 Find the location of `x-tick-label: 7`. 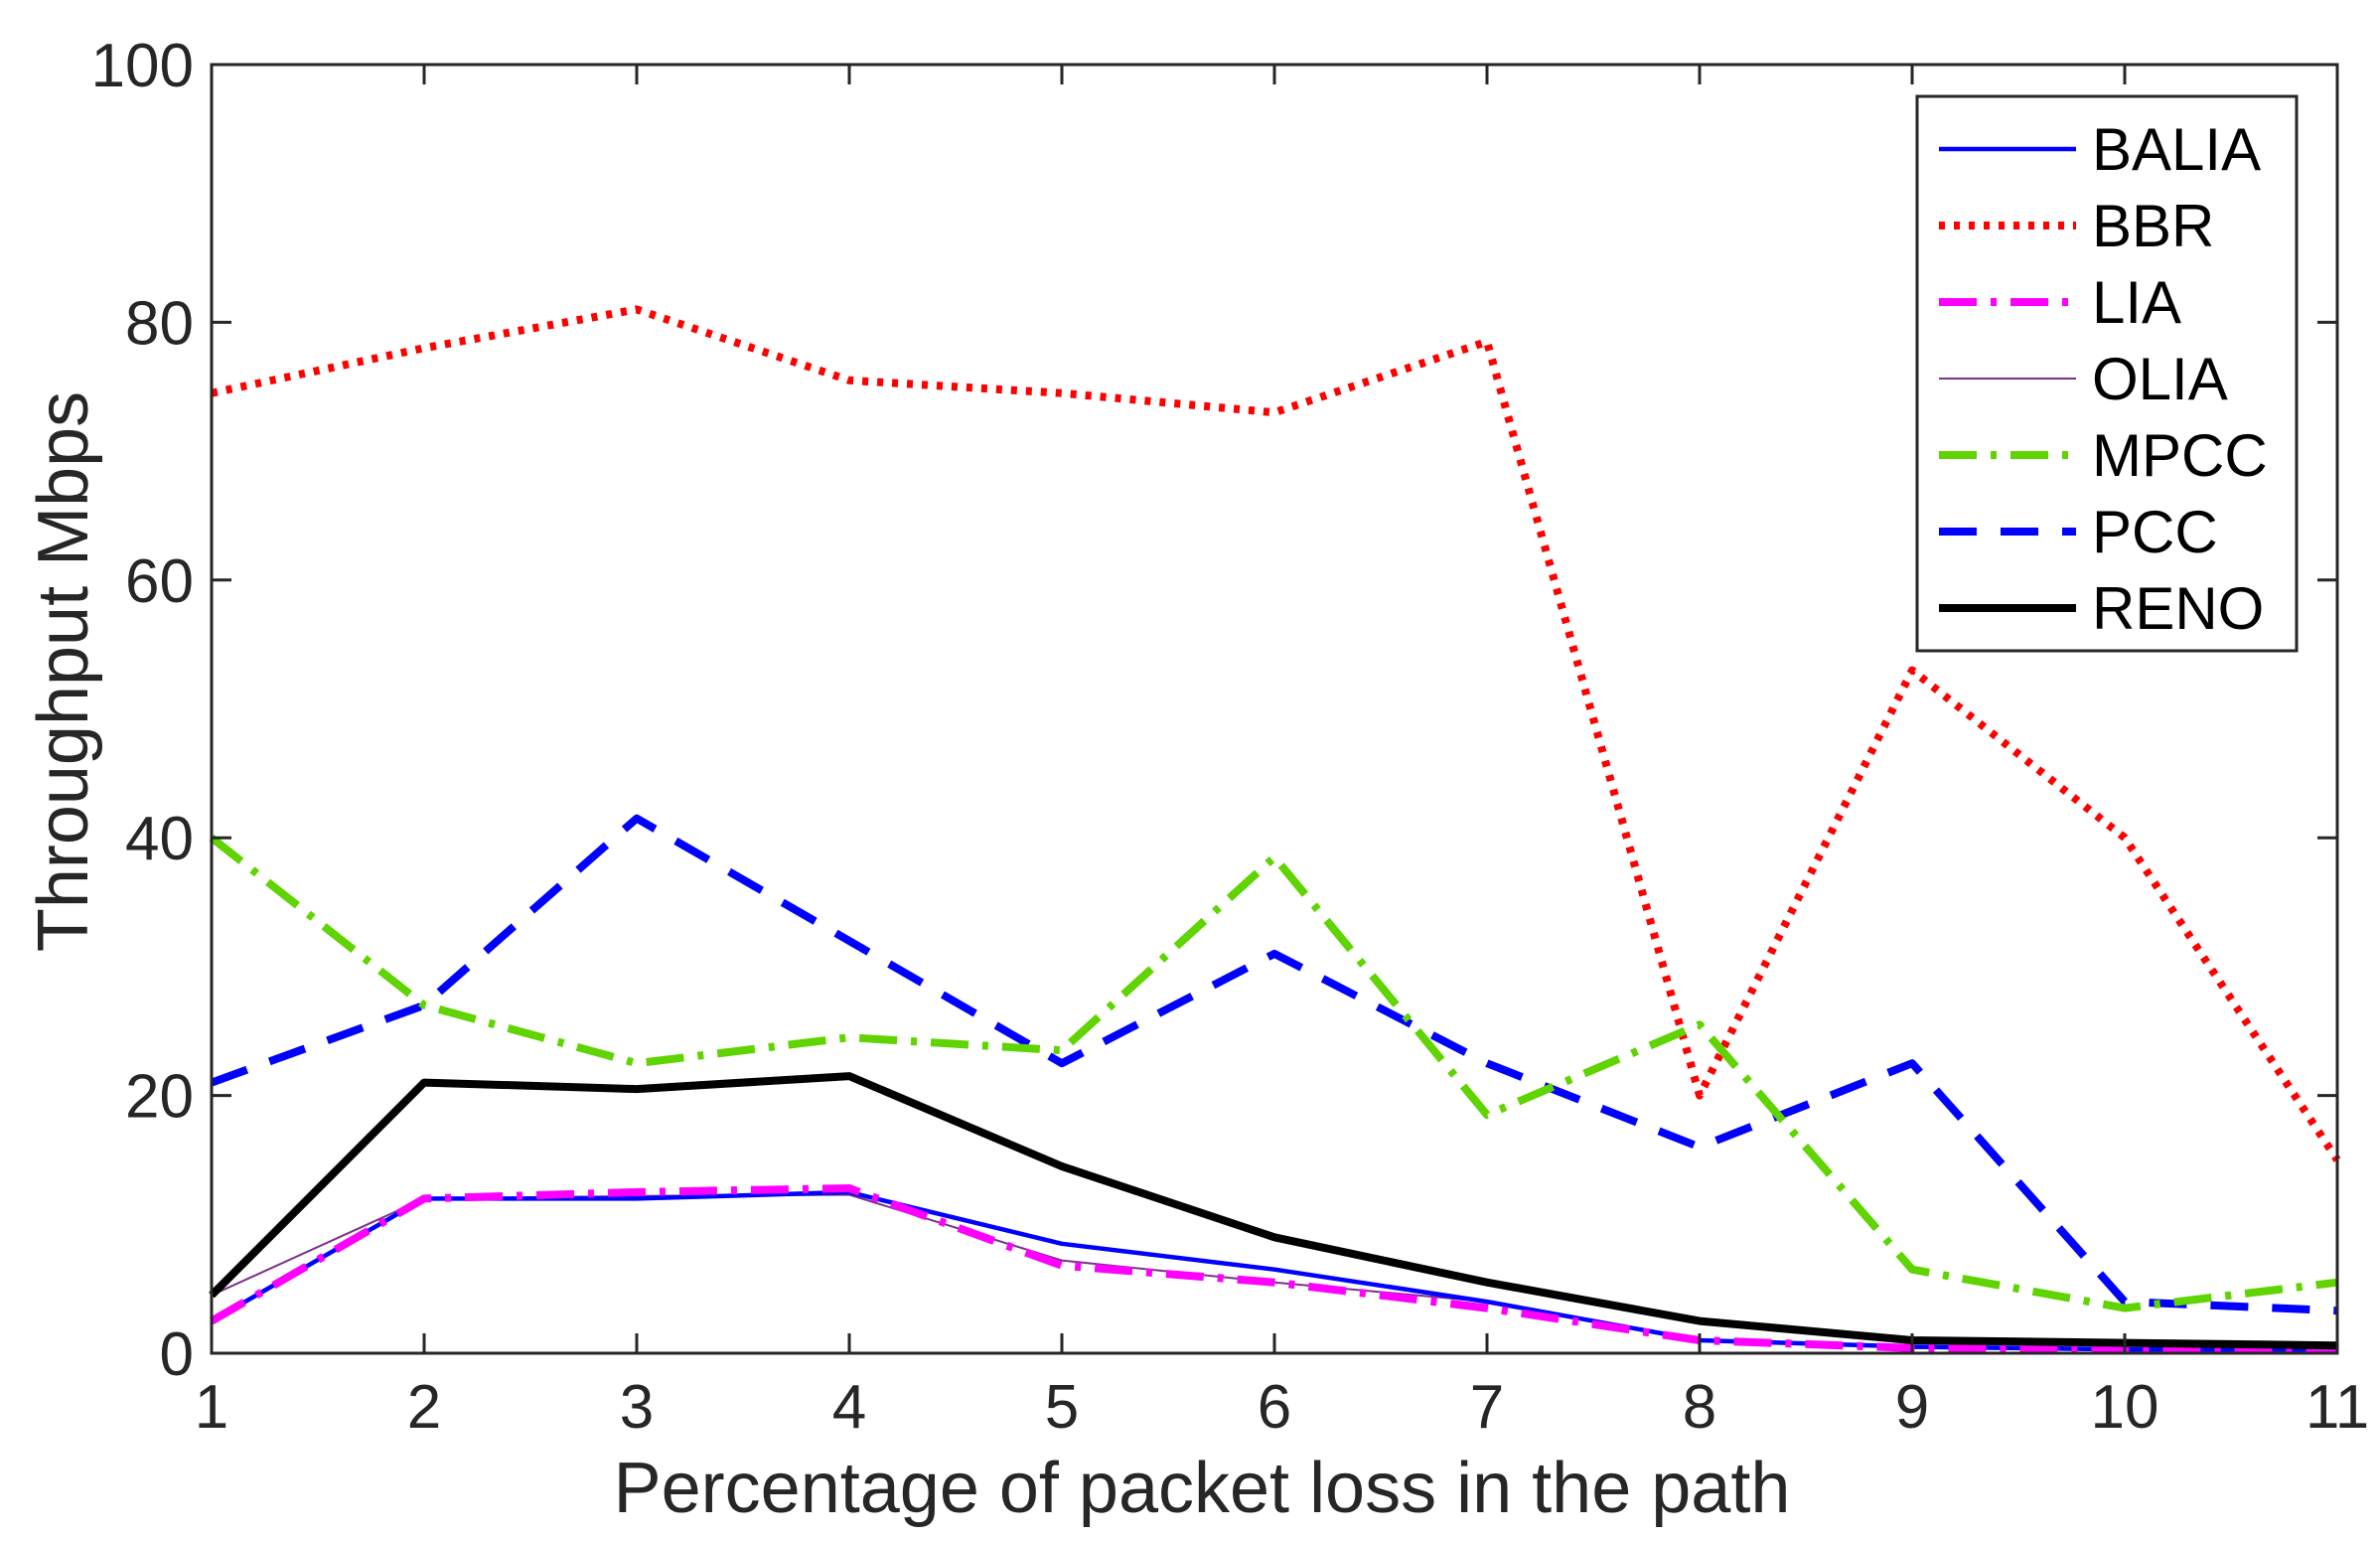

x-tick-label: 7 is located at coordinates (1487, 1407).